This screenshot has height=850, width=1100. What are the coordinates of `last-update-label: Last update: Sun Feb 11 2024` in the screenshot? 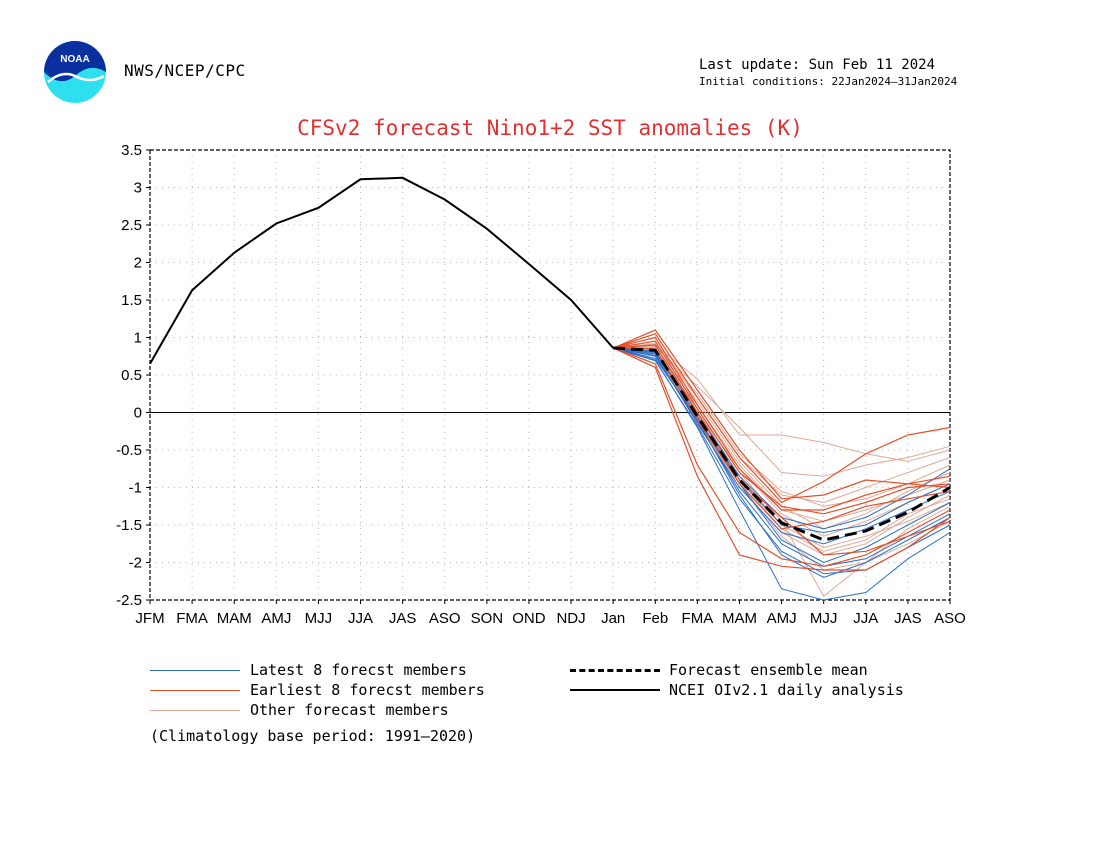 It's located at (817, 65).